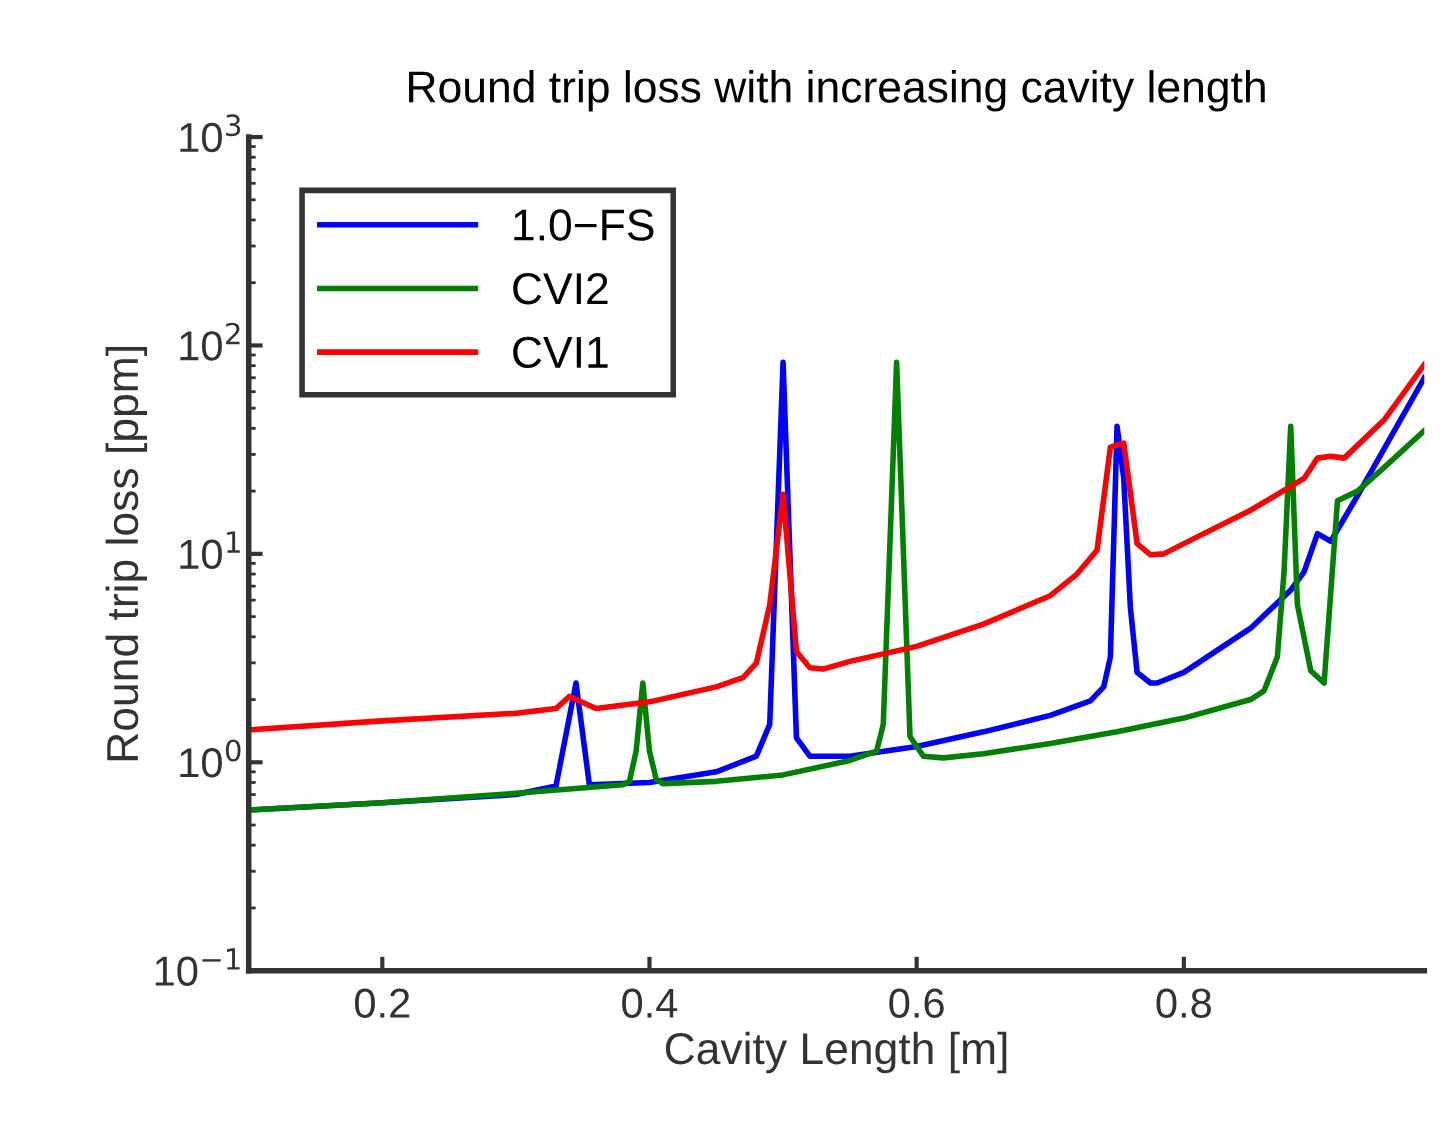 The image size is (1446, 1142). I want to click on x-tick-label: 0.8, so click(1183, 1003).